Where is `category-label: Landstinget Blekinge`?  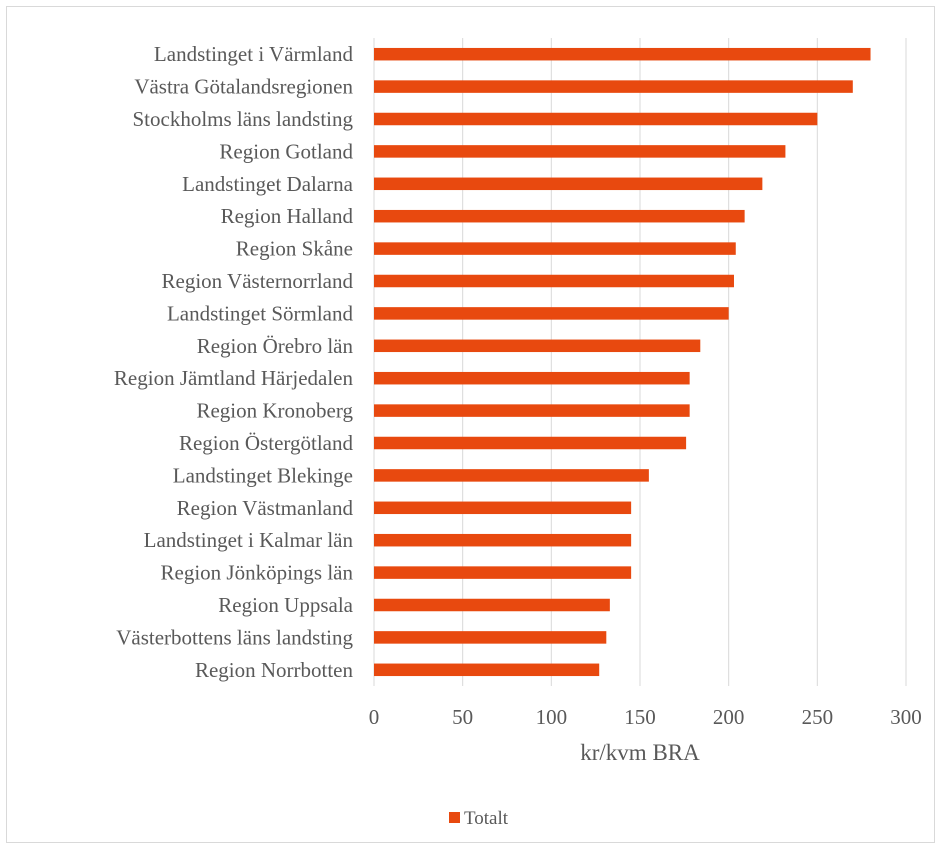 category-label: Landstinget Blekinge is located at coordinates (263, 475).